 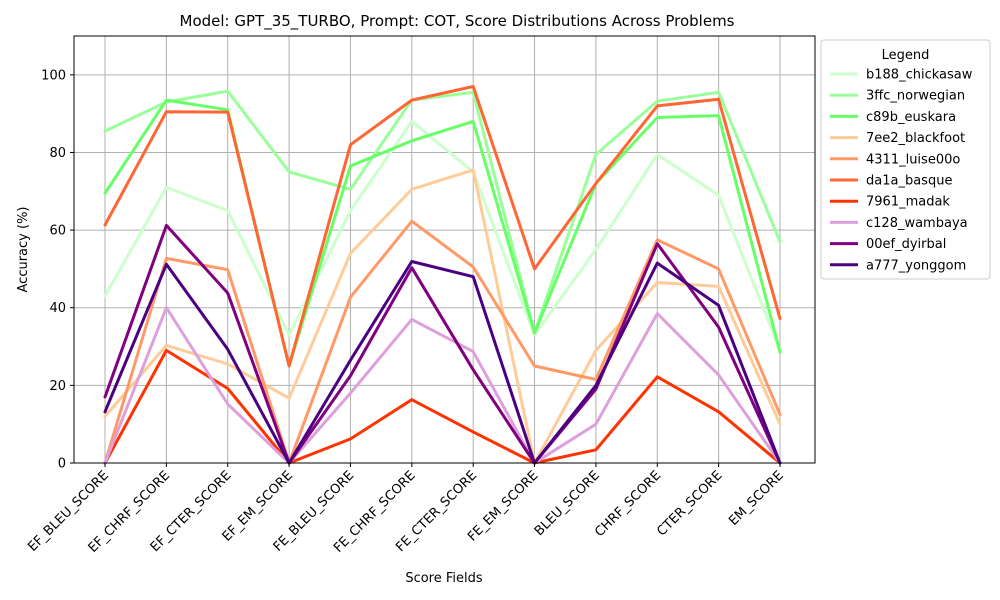 What do you see at coordinates (57, 308) in the screenshot?
I see `y-tick-label: 40` at bounding box center [57, 308].